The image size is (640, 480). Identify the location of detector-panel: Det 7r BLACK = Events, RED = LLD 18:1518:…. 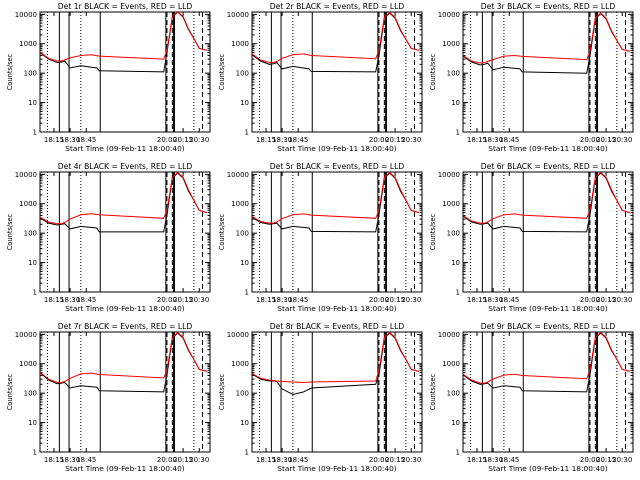
(108, 397).